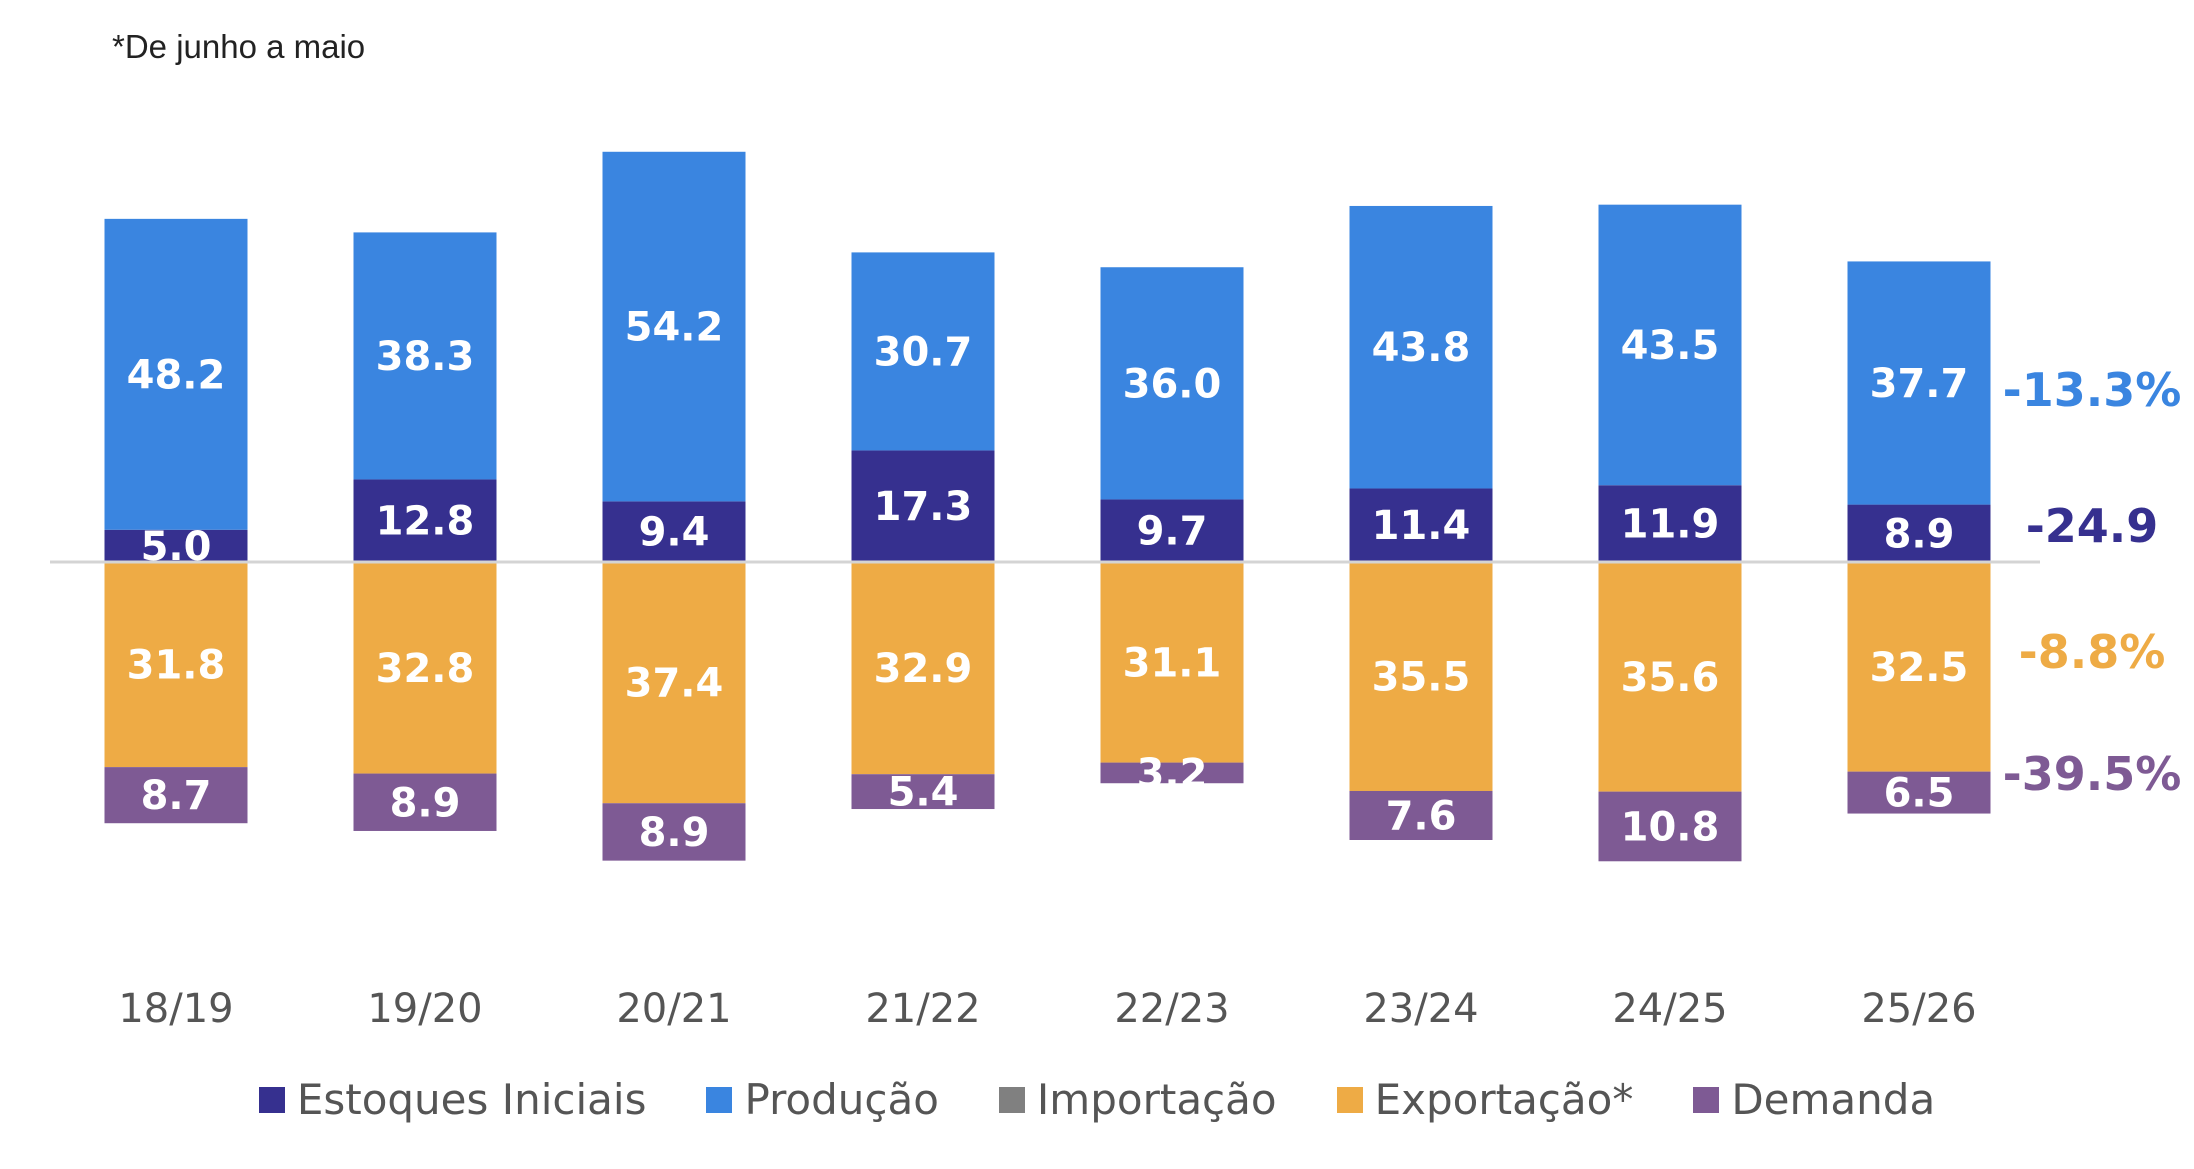  I want to click on data-label-producao-5: 36.0, so click(1172, 384).